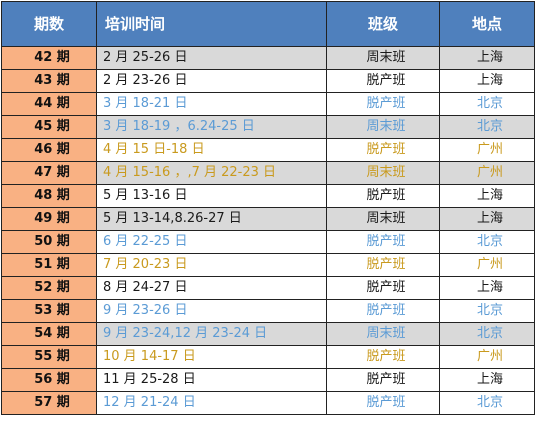 This screenshot has width=535, height=431. Describe the element at coordinates (49, 219) in the screenshot. I see `period-cell: 49 期` at that location.